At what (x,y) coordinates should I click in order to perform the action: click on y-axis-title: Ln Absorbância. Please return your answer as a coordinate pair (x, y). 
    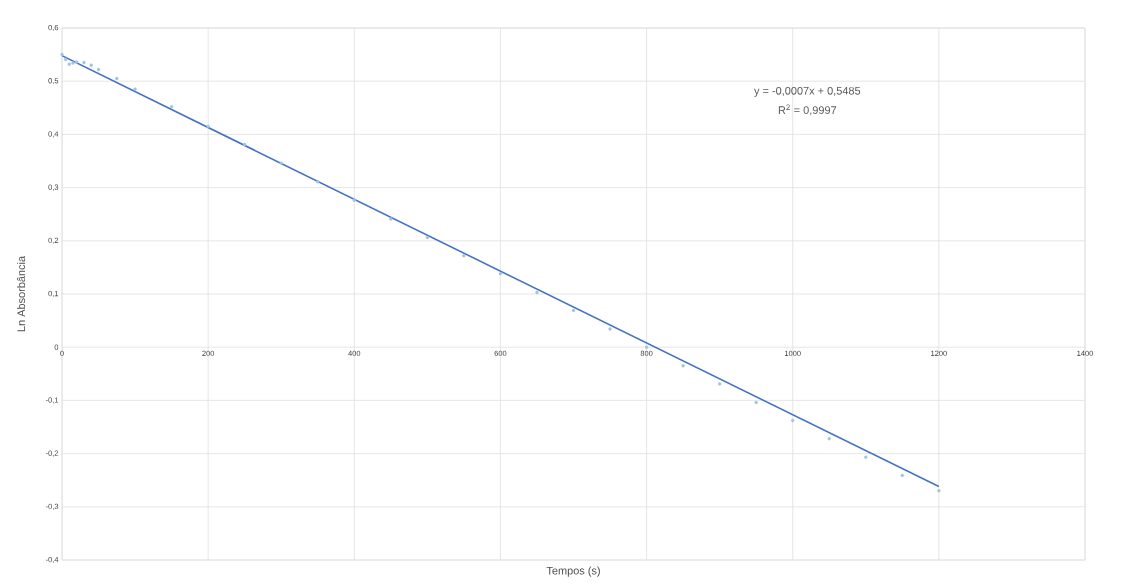
    Looking at the image, I should click on (21, 293).